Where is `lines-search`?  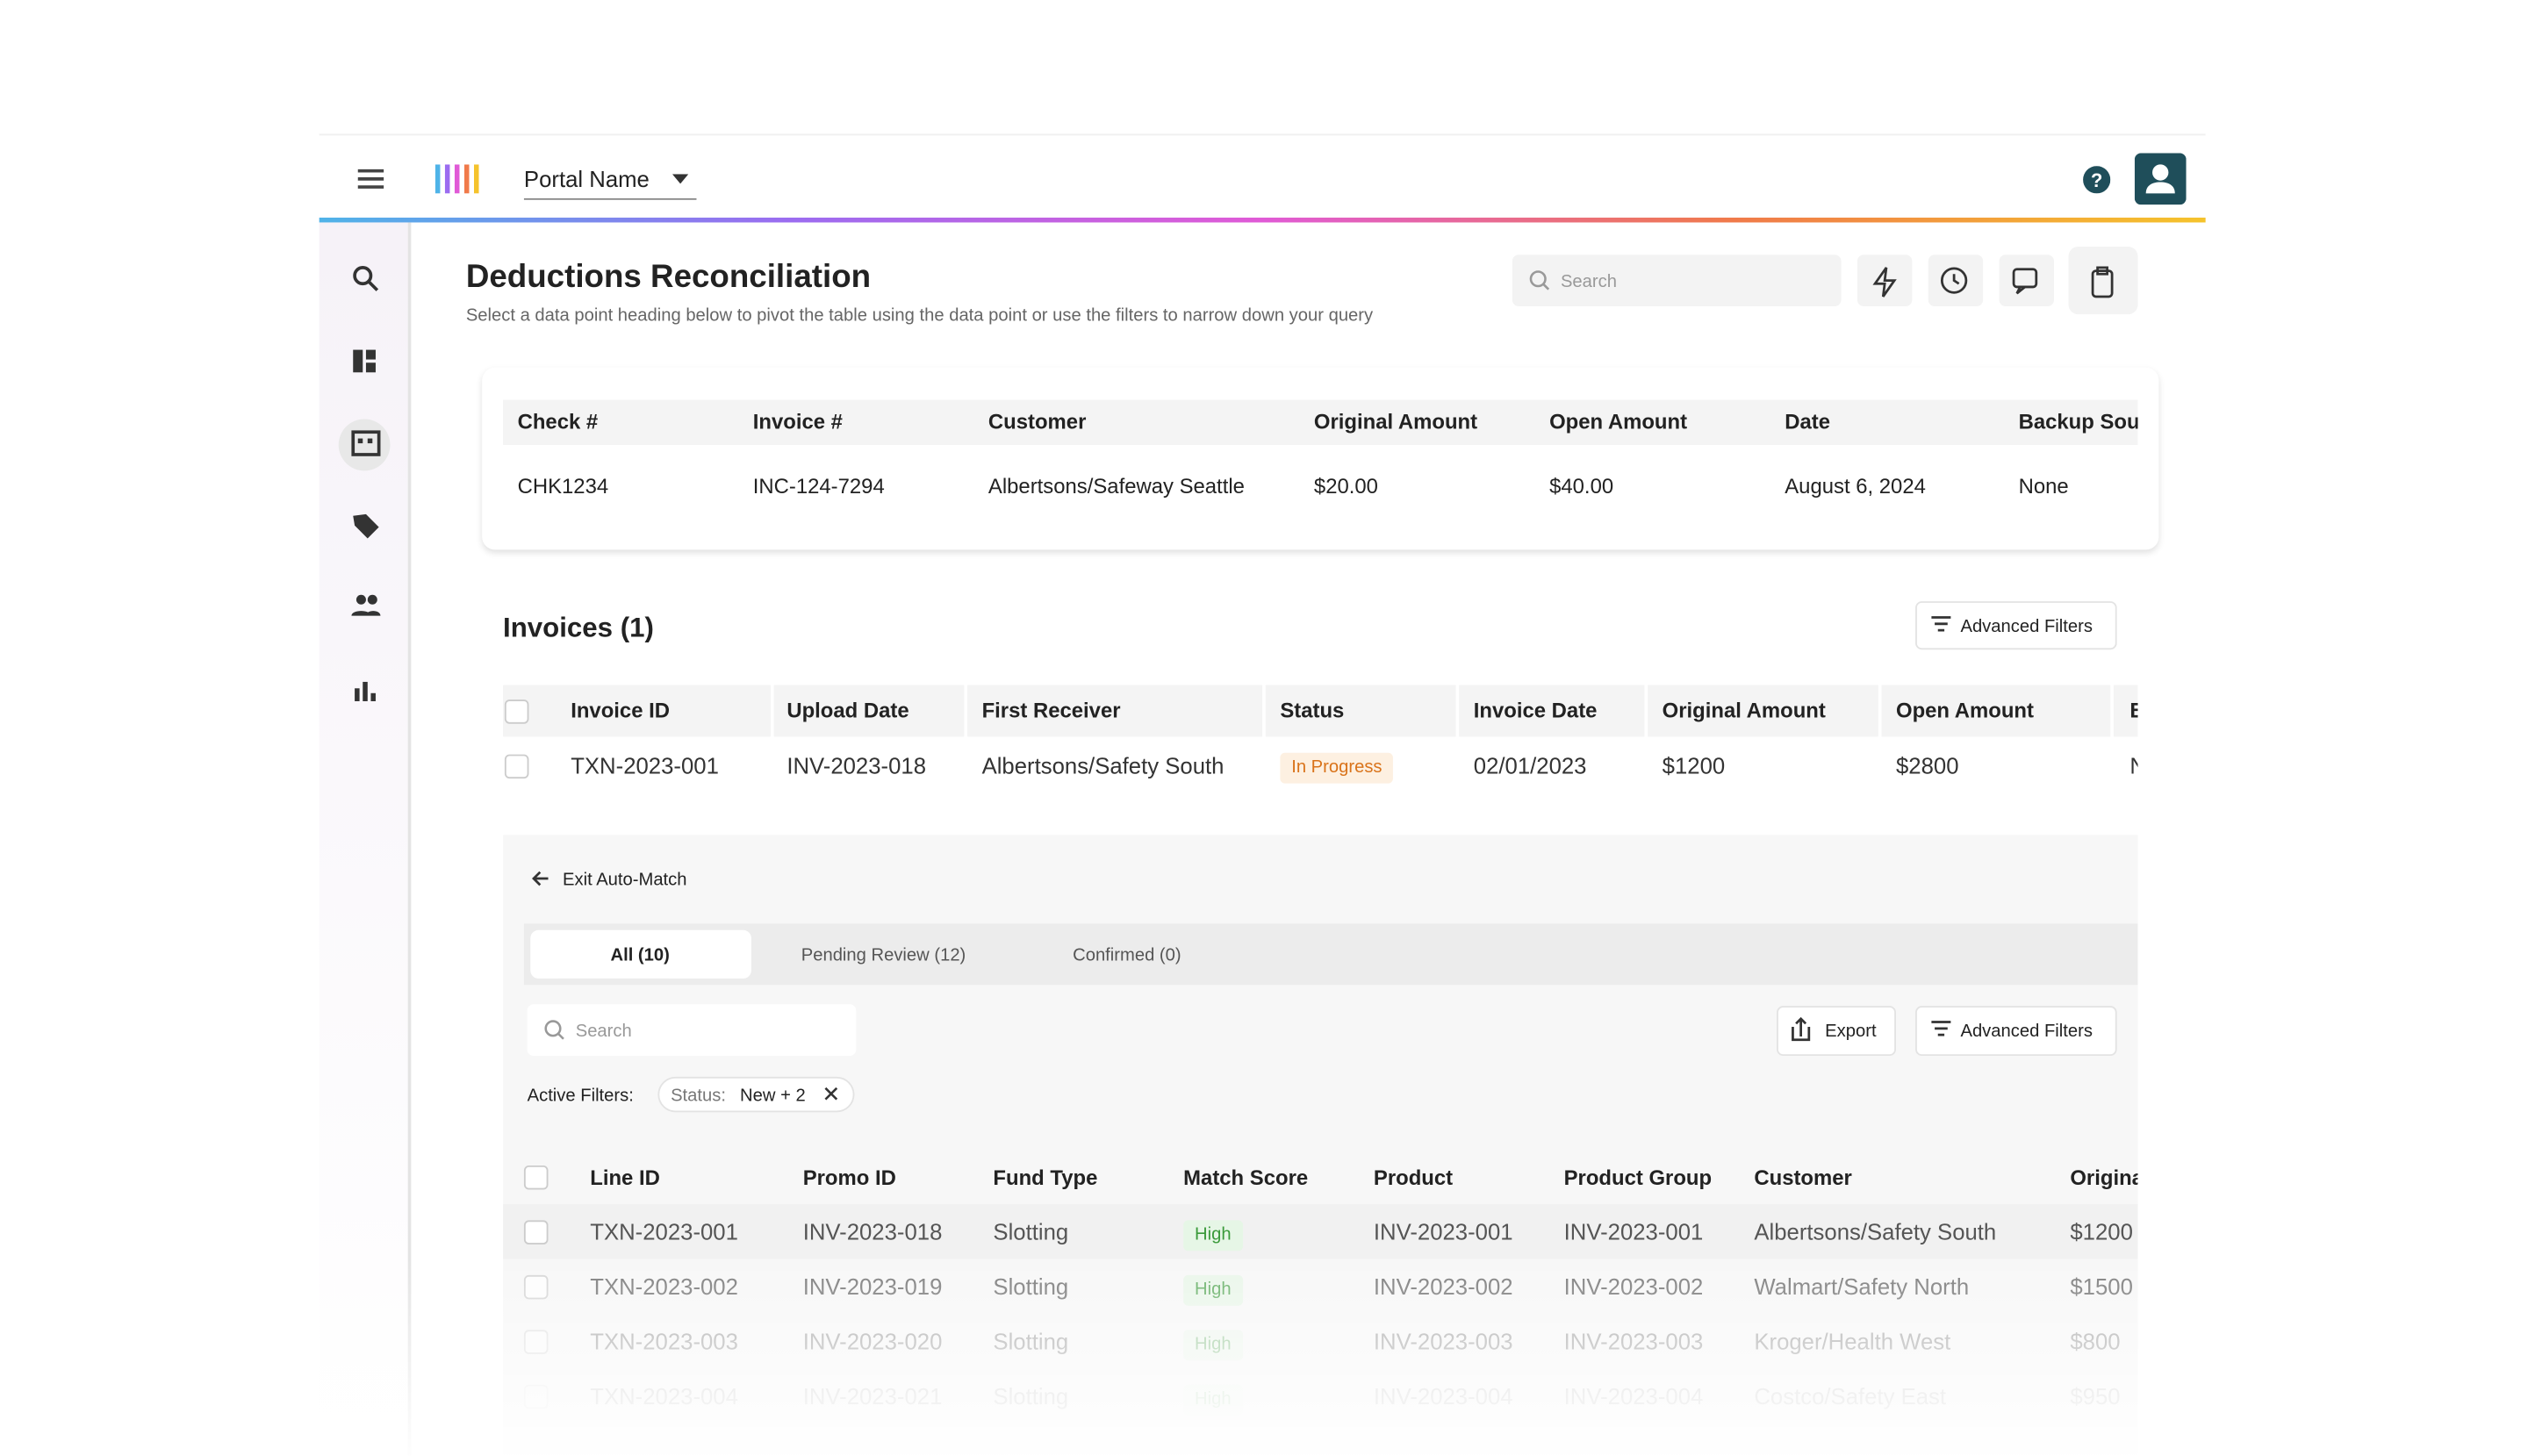
lines-search is located at coordinates (692, 1030).